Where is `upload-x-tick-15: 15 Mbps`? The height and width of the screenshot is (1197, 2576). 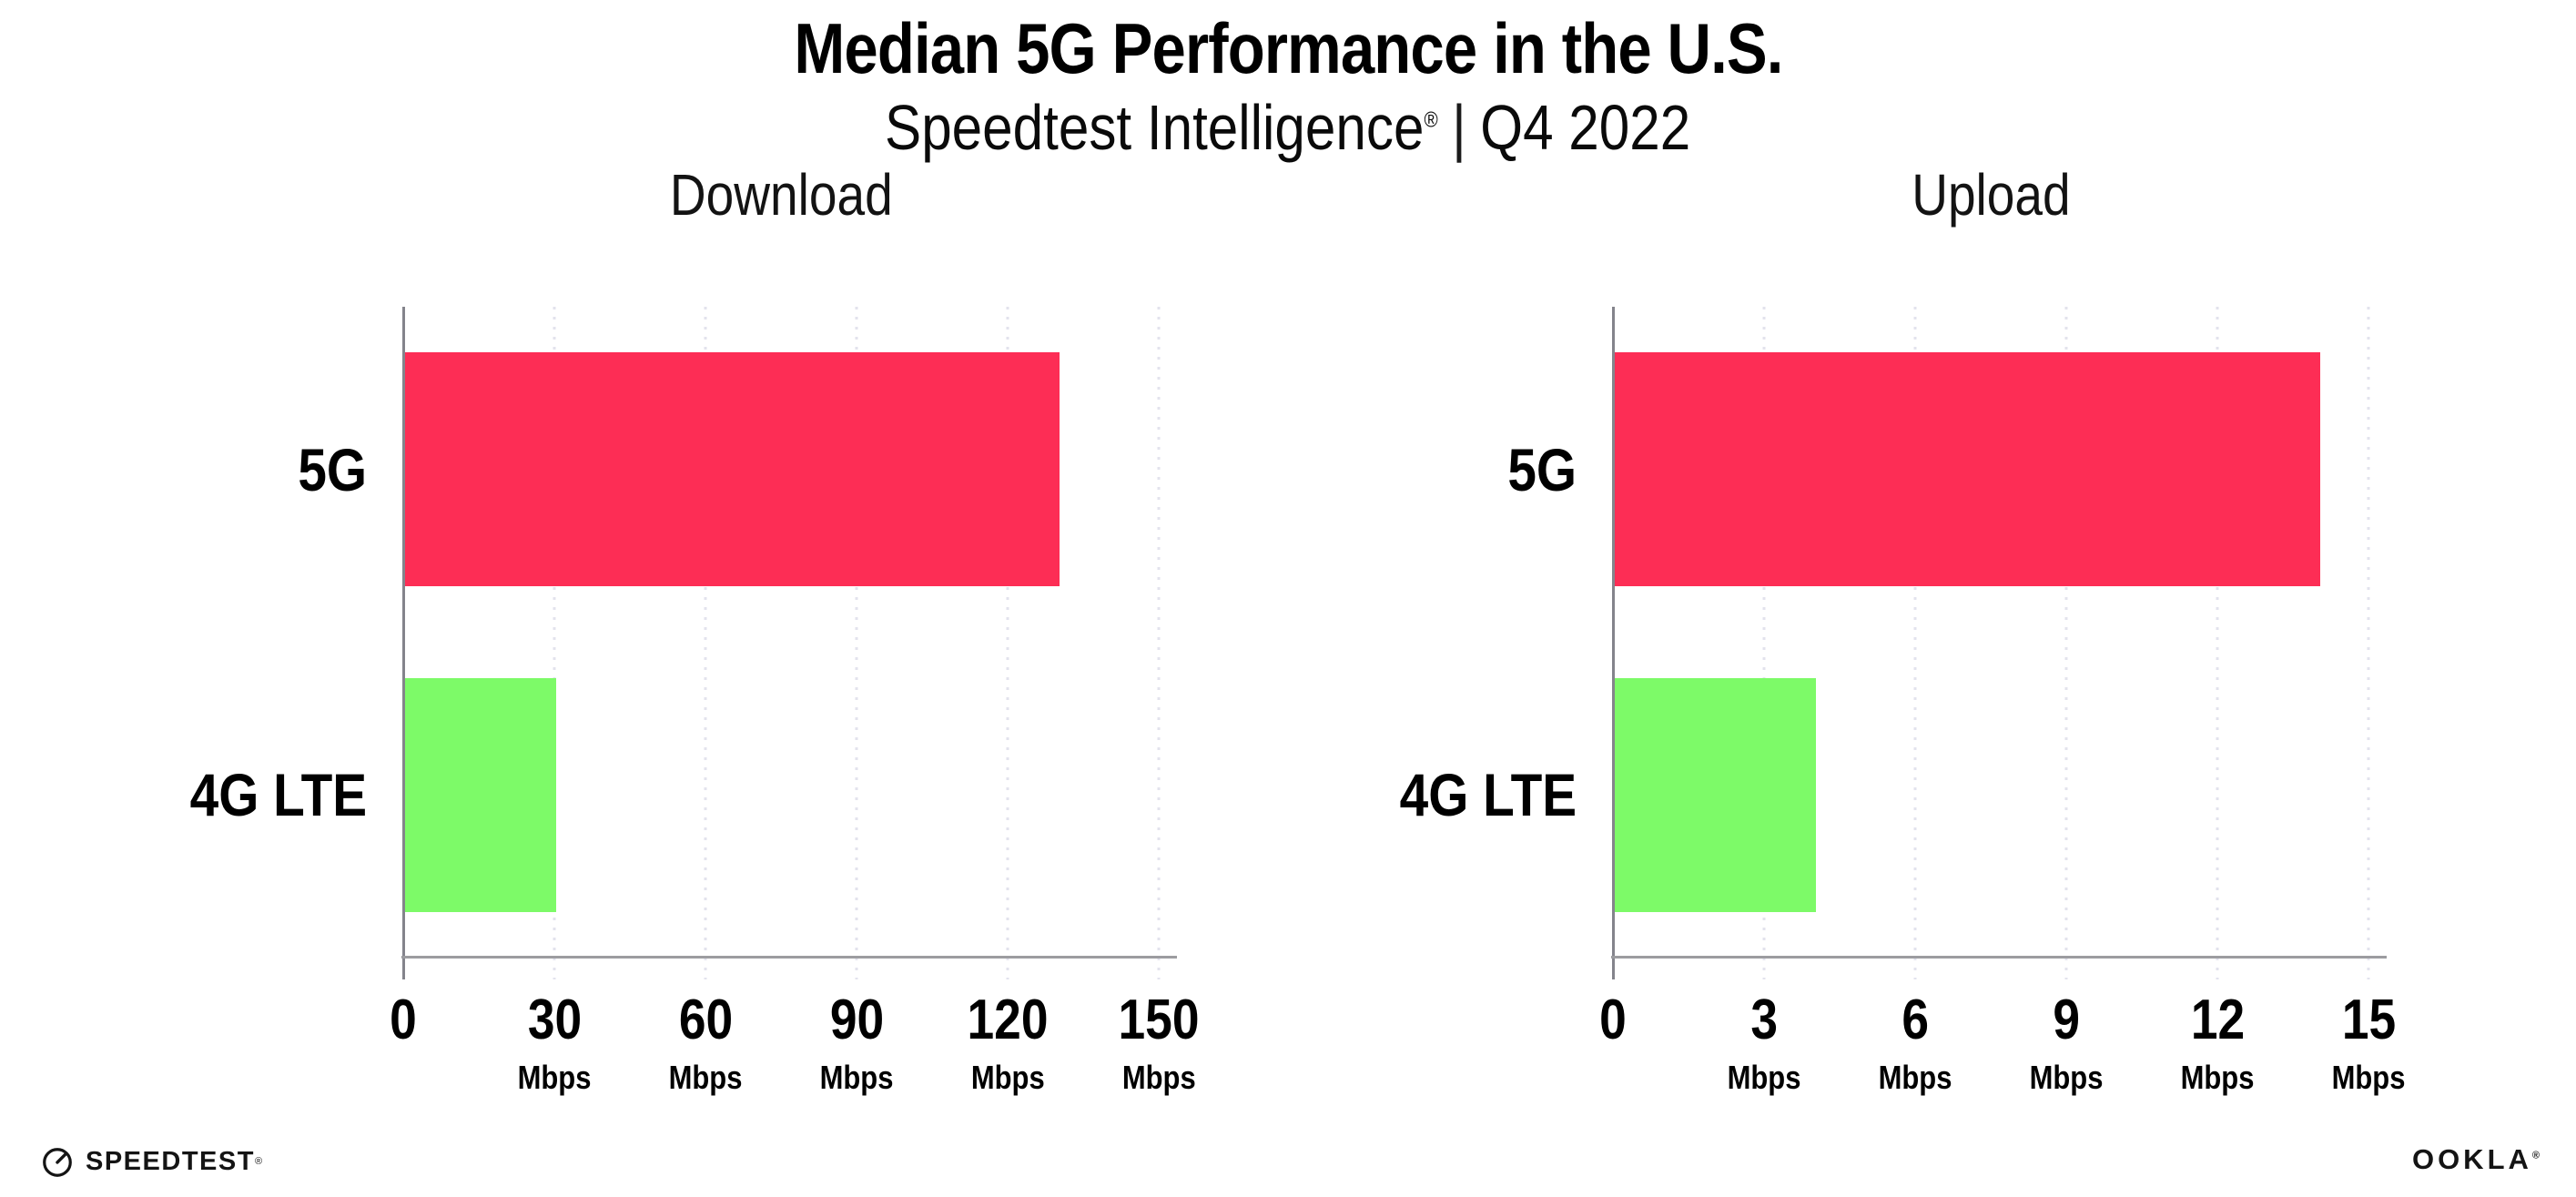 upload-x-tick-15: 15 Mbps is located at coordinates (2368, 1043).